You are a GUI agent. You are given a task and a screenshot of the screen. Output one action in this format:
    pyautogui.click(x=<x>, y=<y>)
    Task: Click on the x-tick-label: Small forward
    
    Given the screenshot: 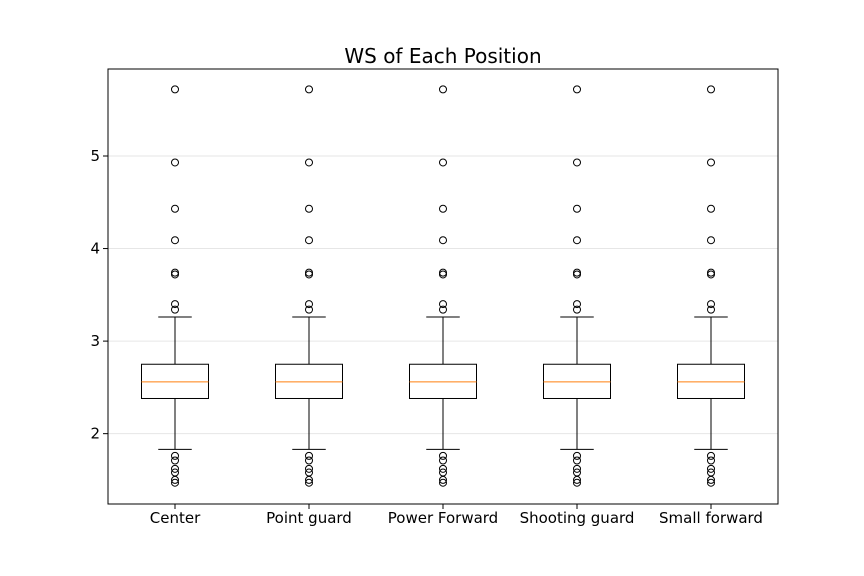 What is the action you would take?
    pyautogui.click(x=711, y=518)
    